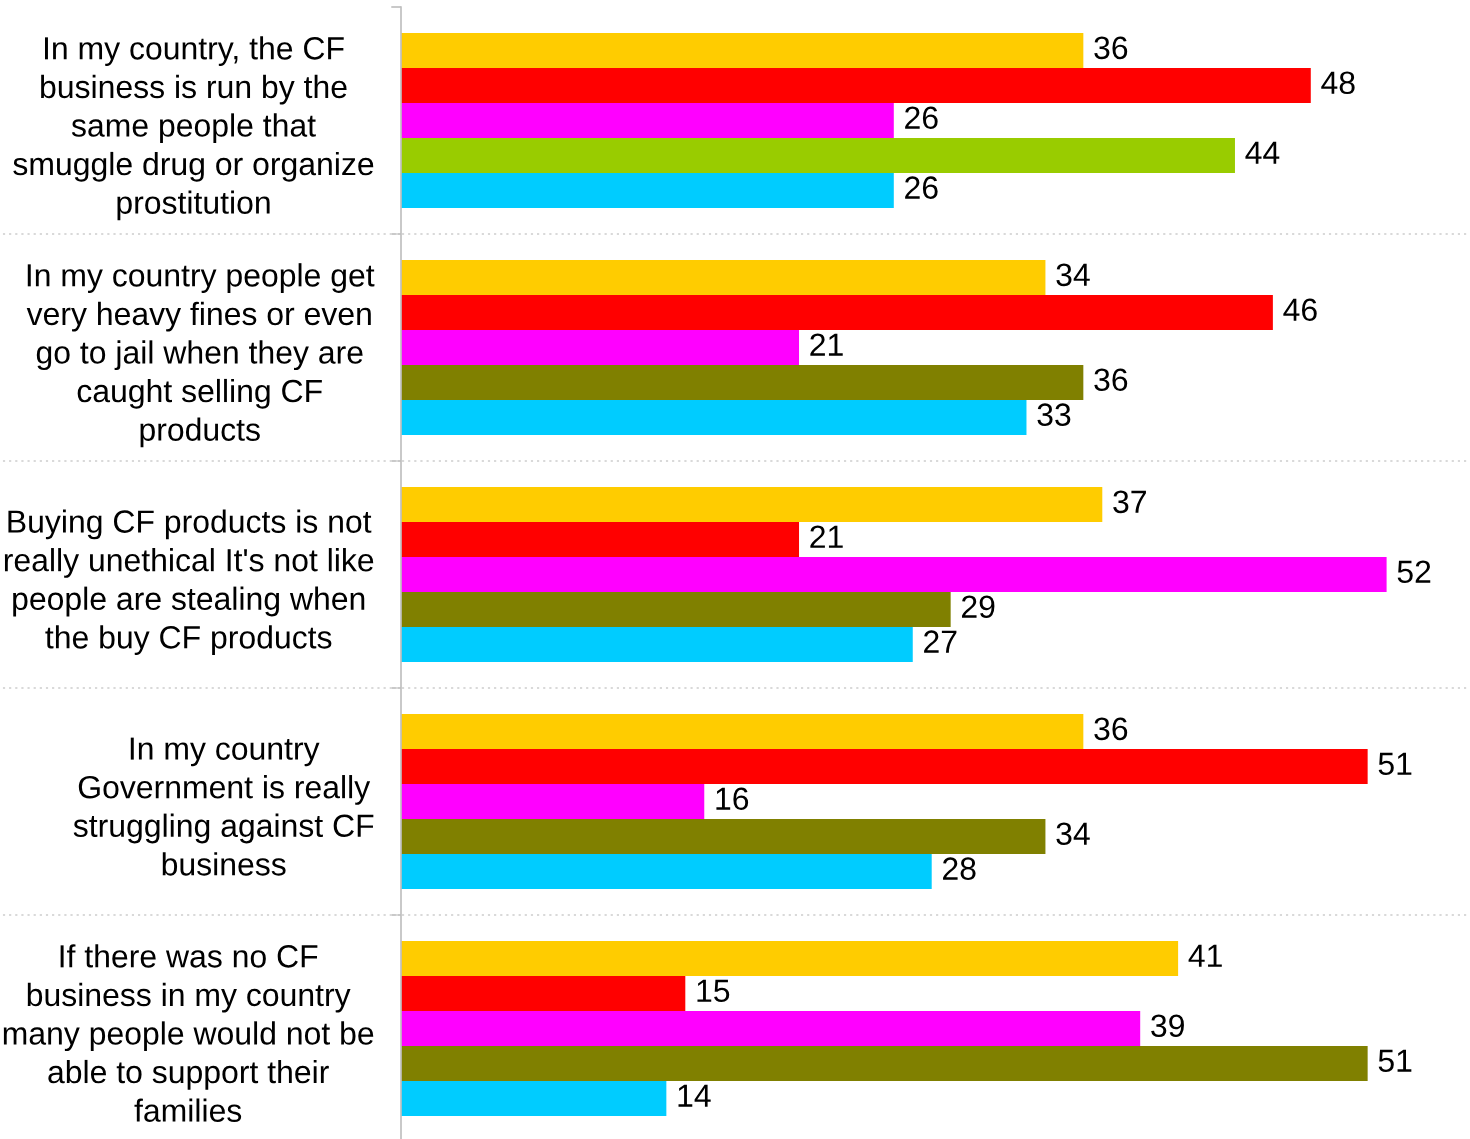 Image resolution: width=1470 pixels, height=1139 pixels. Describe the element at coordinates (1338, 83) in the screenshot. I see `data-label: 48` at that location.